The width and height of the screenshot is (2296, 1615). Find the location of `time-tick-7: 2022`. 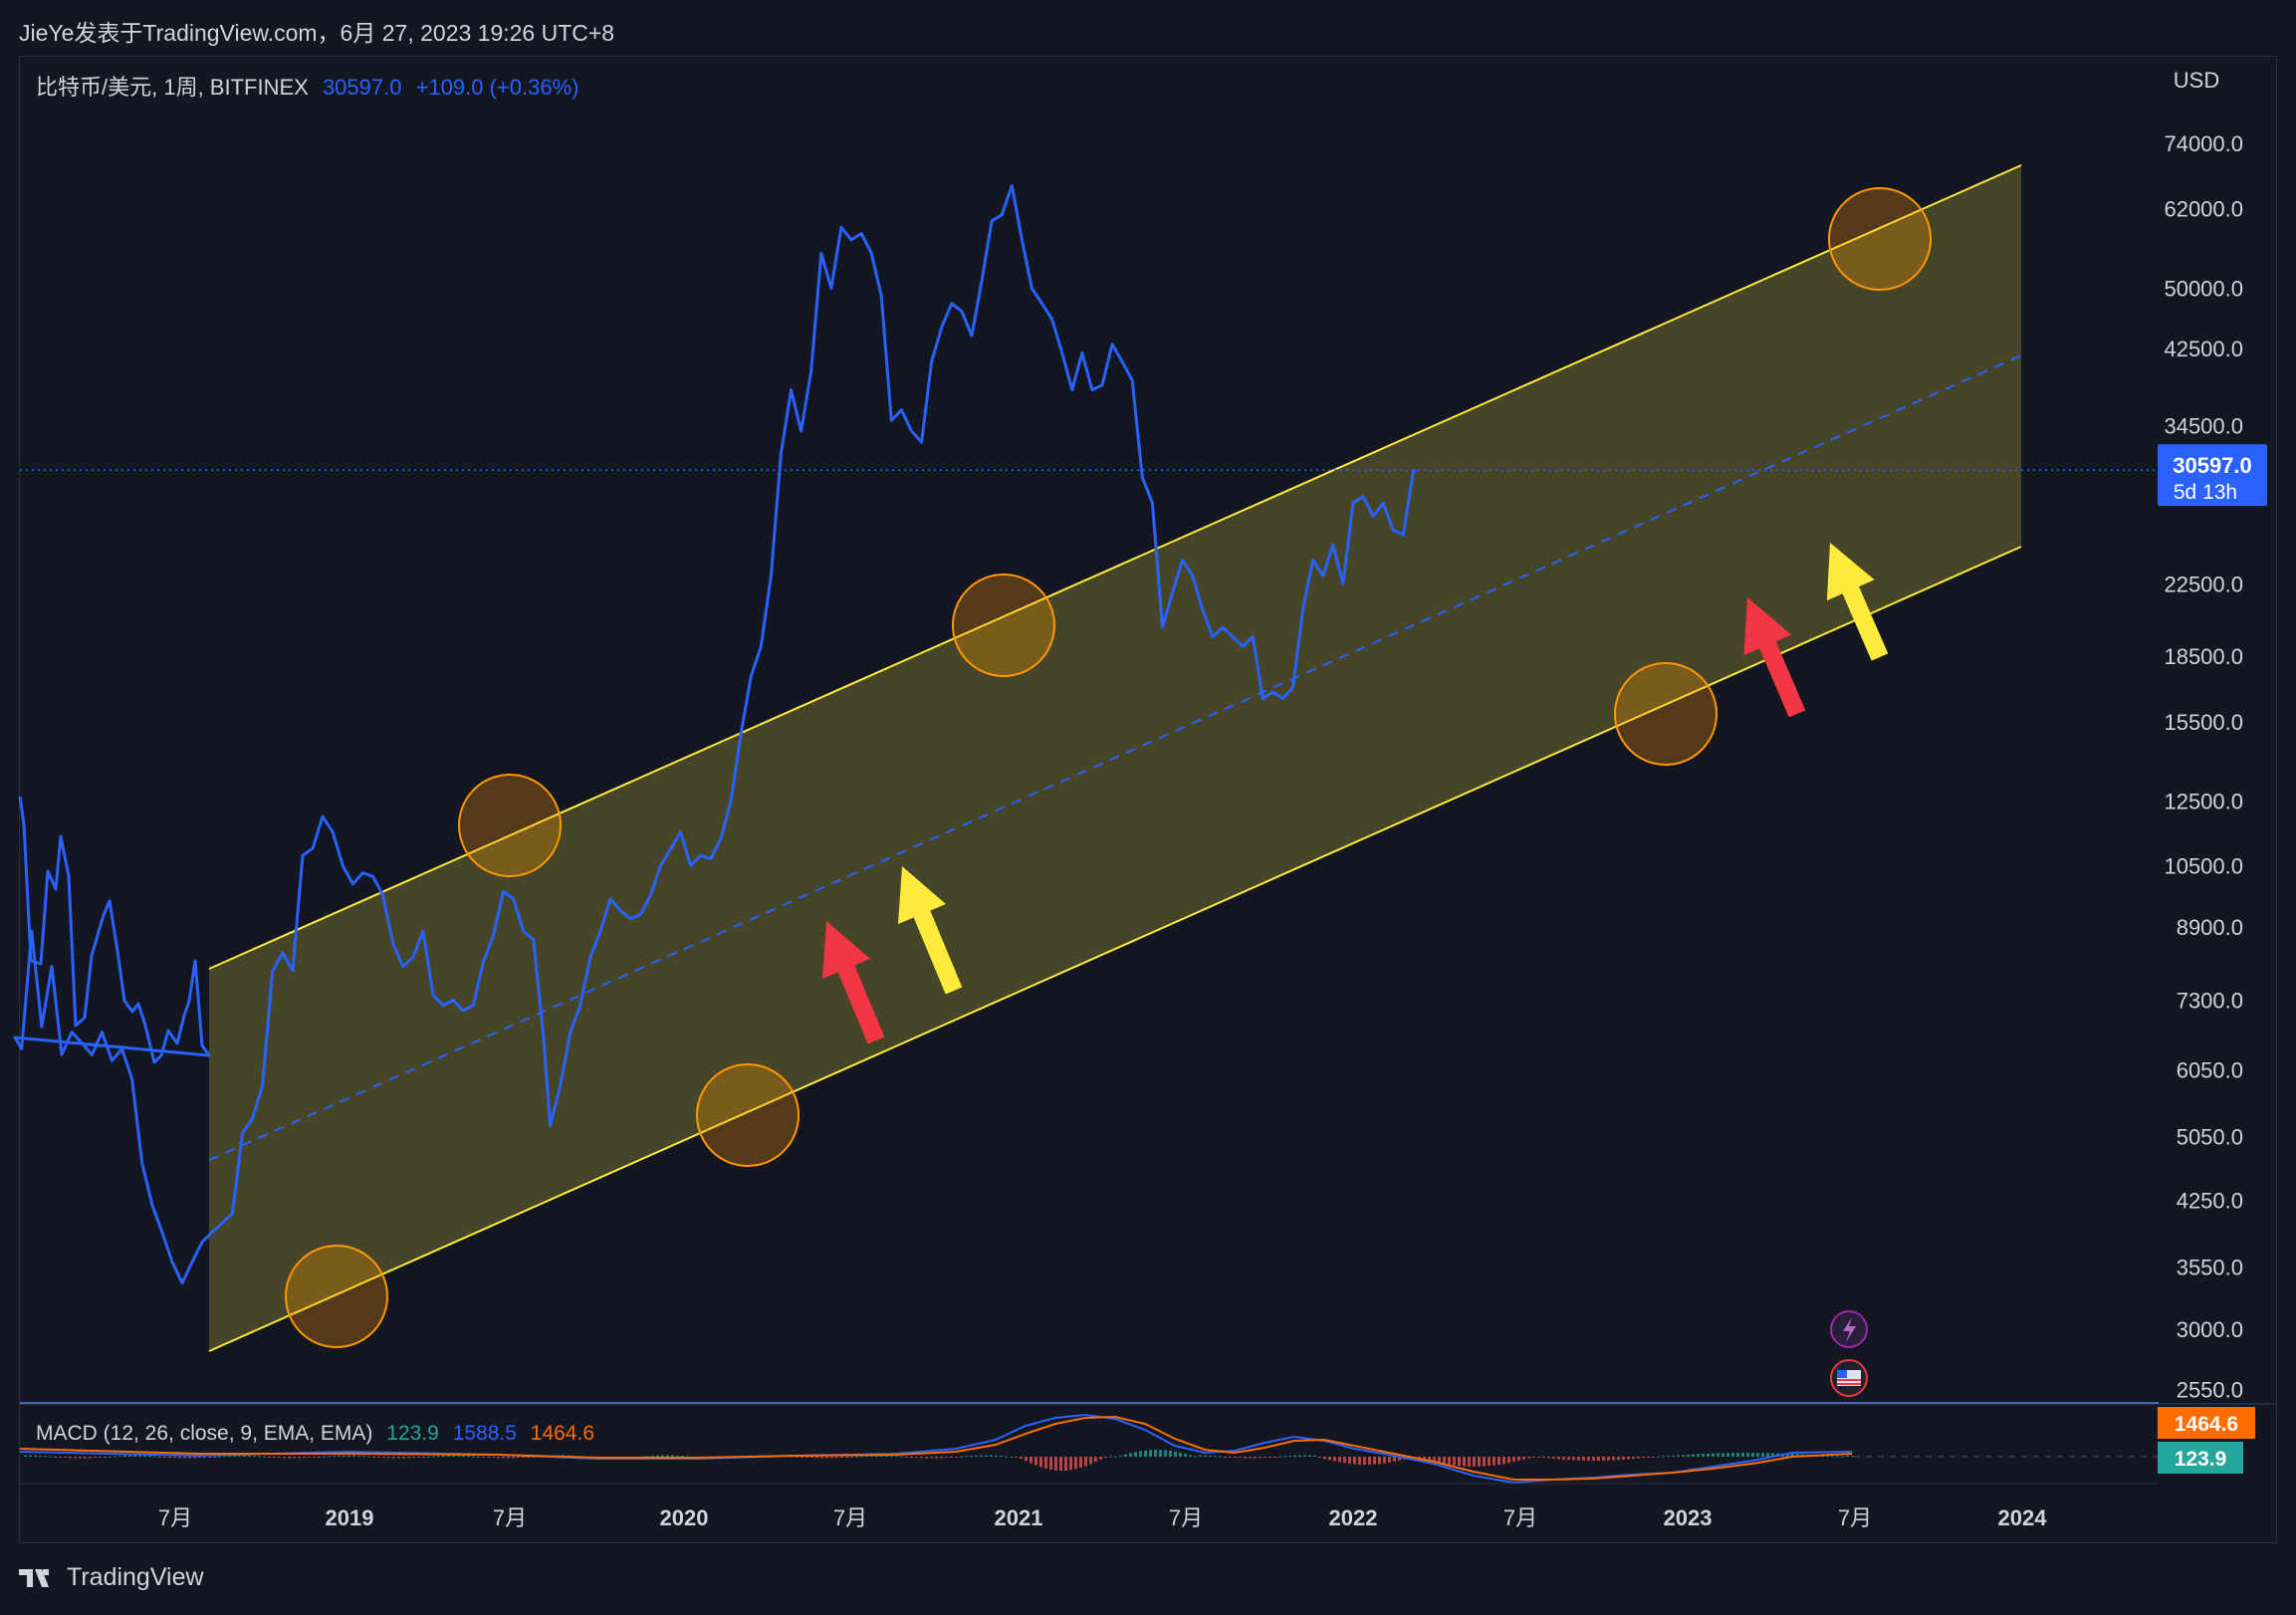

time-tick-7: 2022 is located at coordinates (1353, 1517).